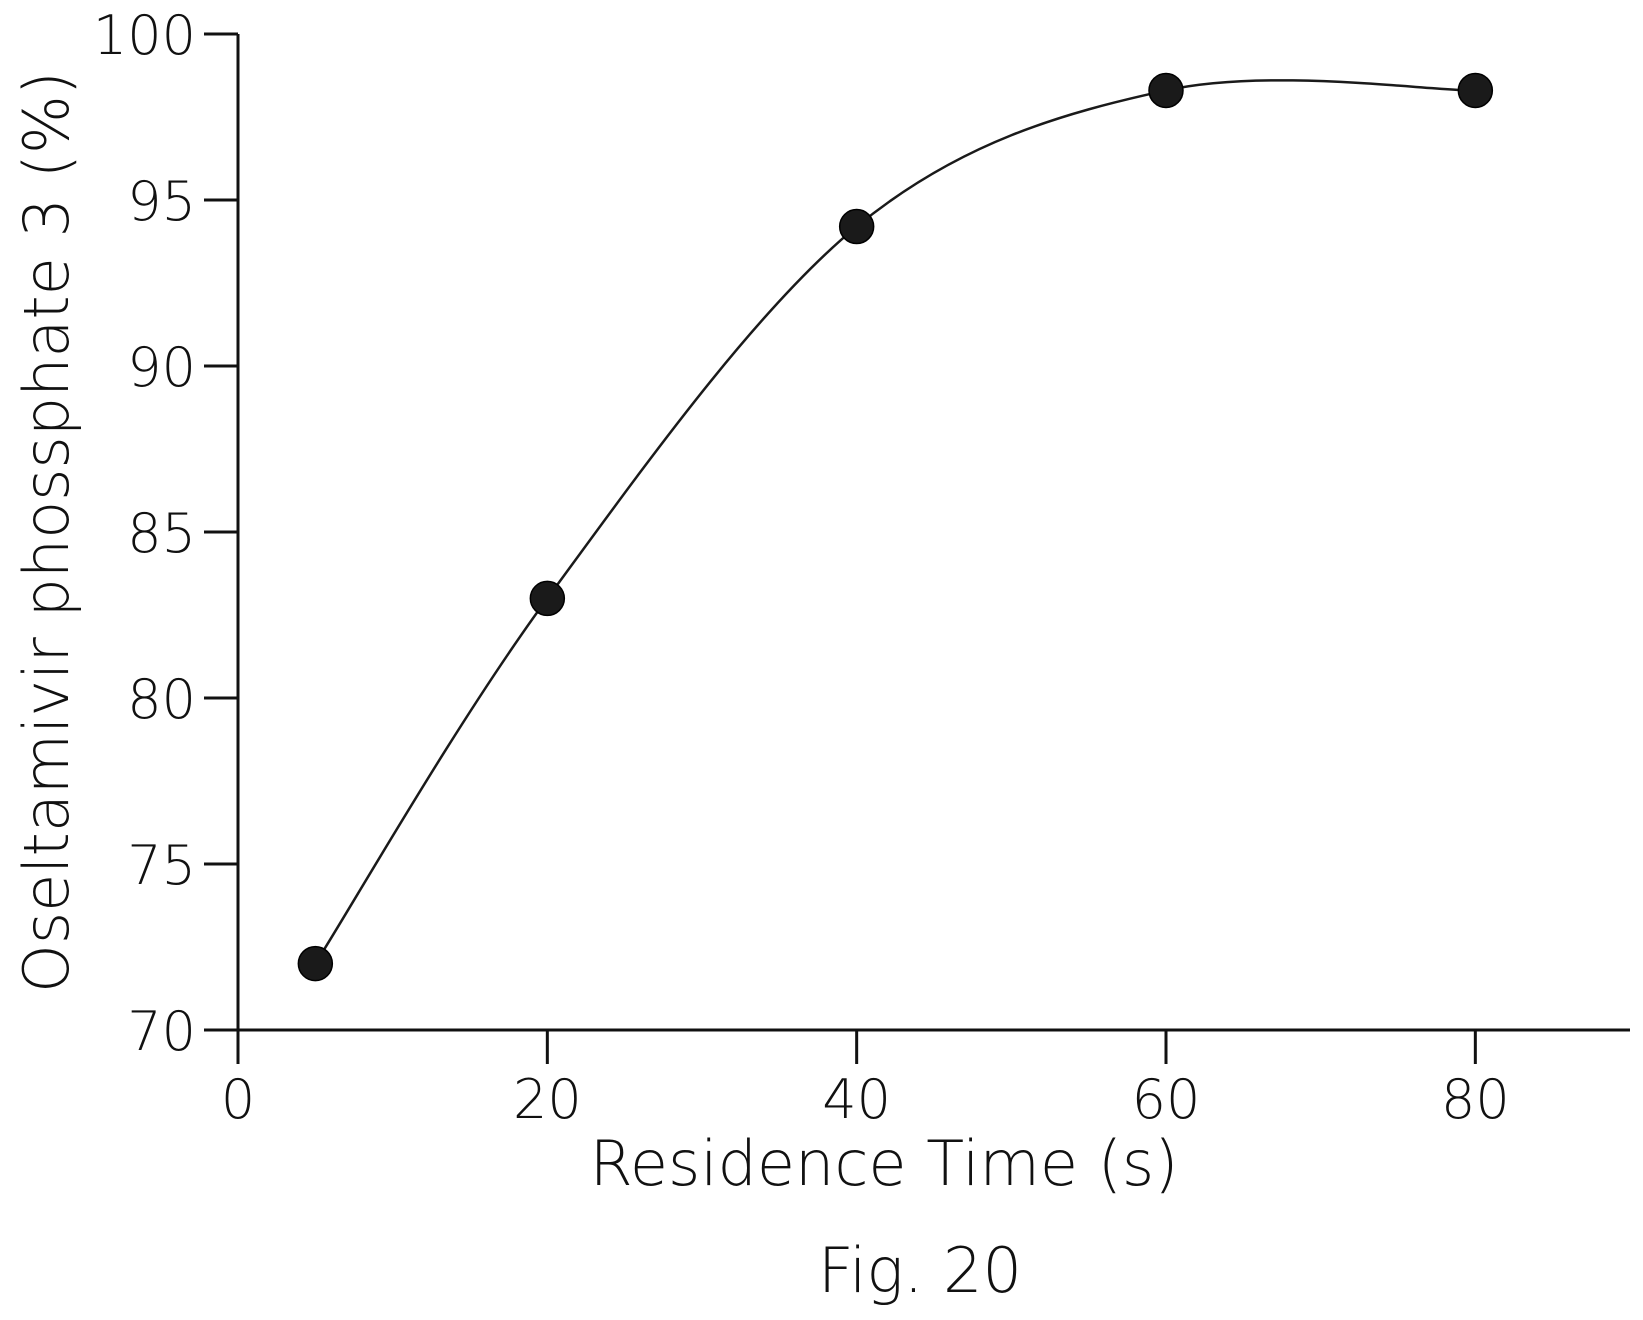  I want to click on figure-caption: Fig. 20, so click(920, 1270).